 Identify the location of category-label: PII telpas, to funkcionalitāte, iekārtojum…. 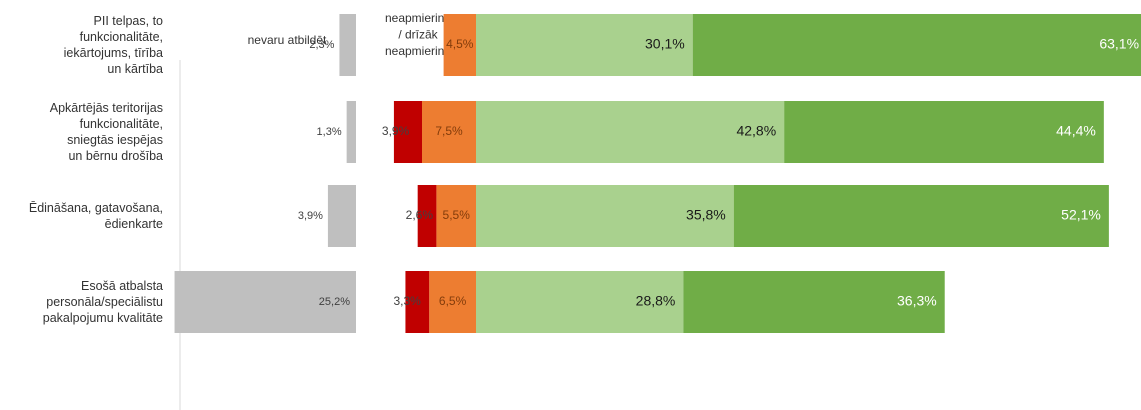
(113, 45).